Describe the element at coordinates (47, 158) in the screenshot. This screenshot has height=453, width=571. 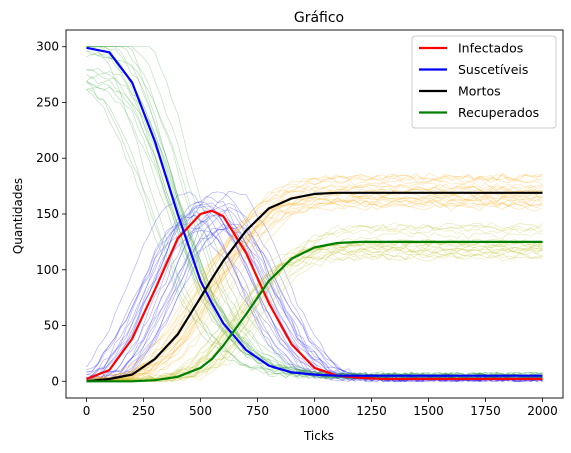
I see `y-tick-label: 200` at that location.